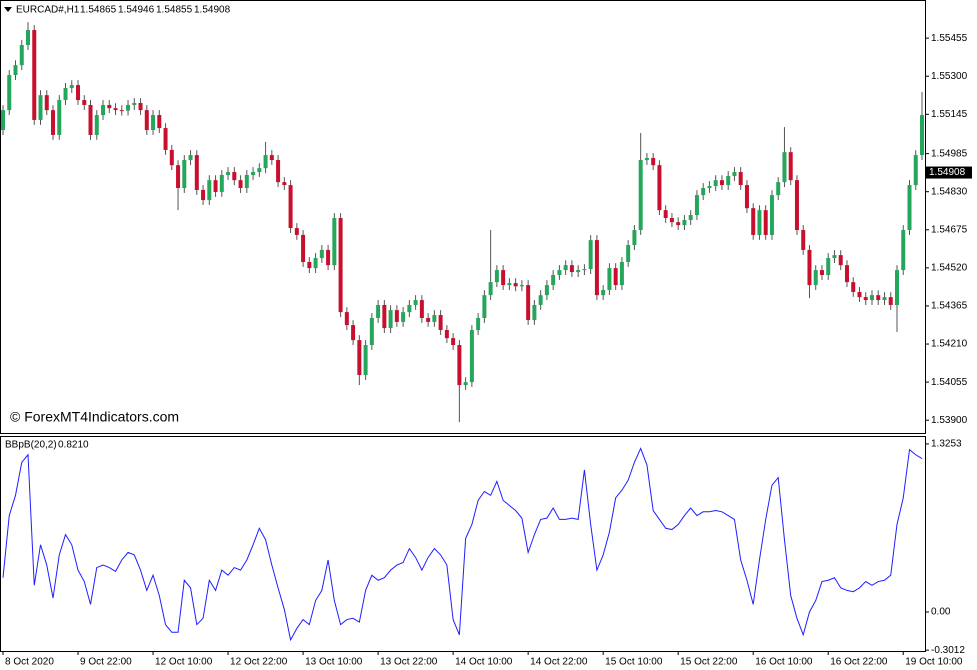 This screenshot has height=670, width=977. I want to click on y-tick-label: 1.54985, so click(949, 153).